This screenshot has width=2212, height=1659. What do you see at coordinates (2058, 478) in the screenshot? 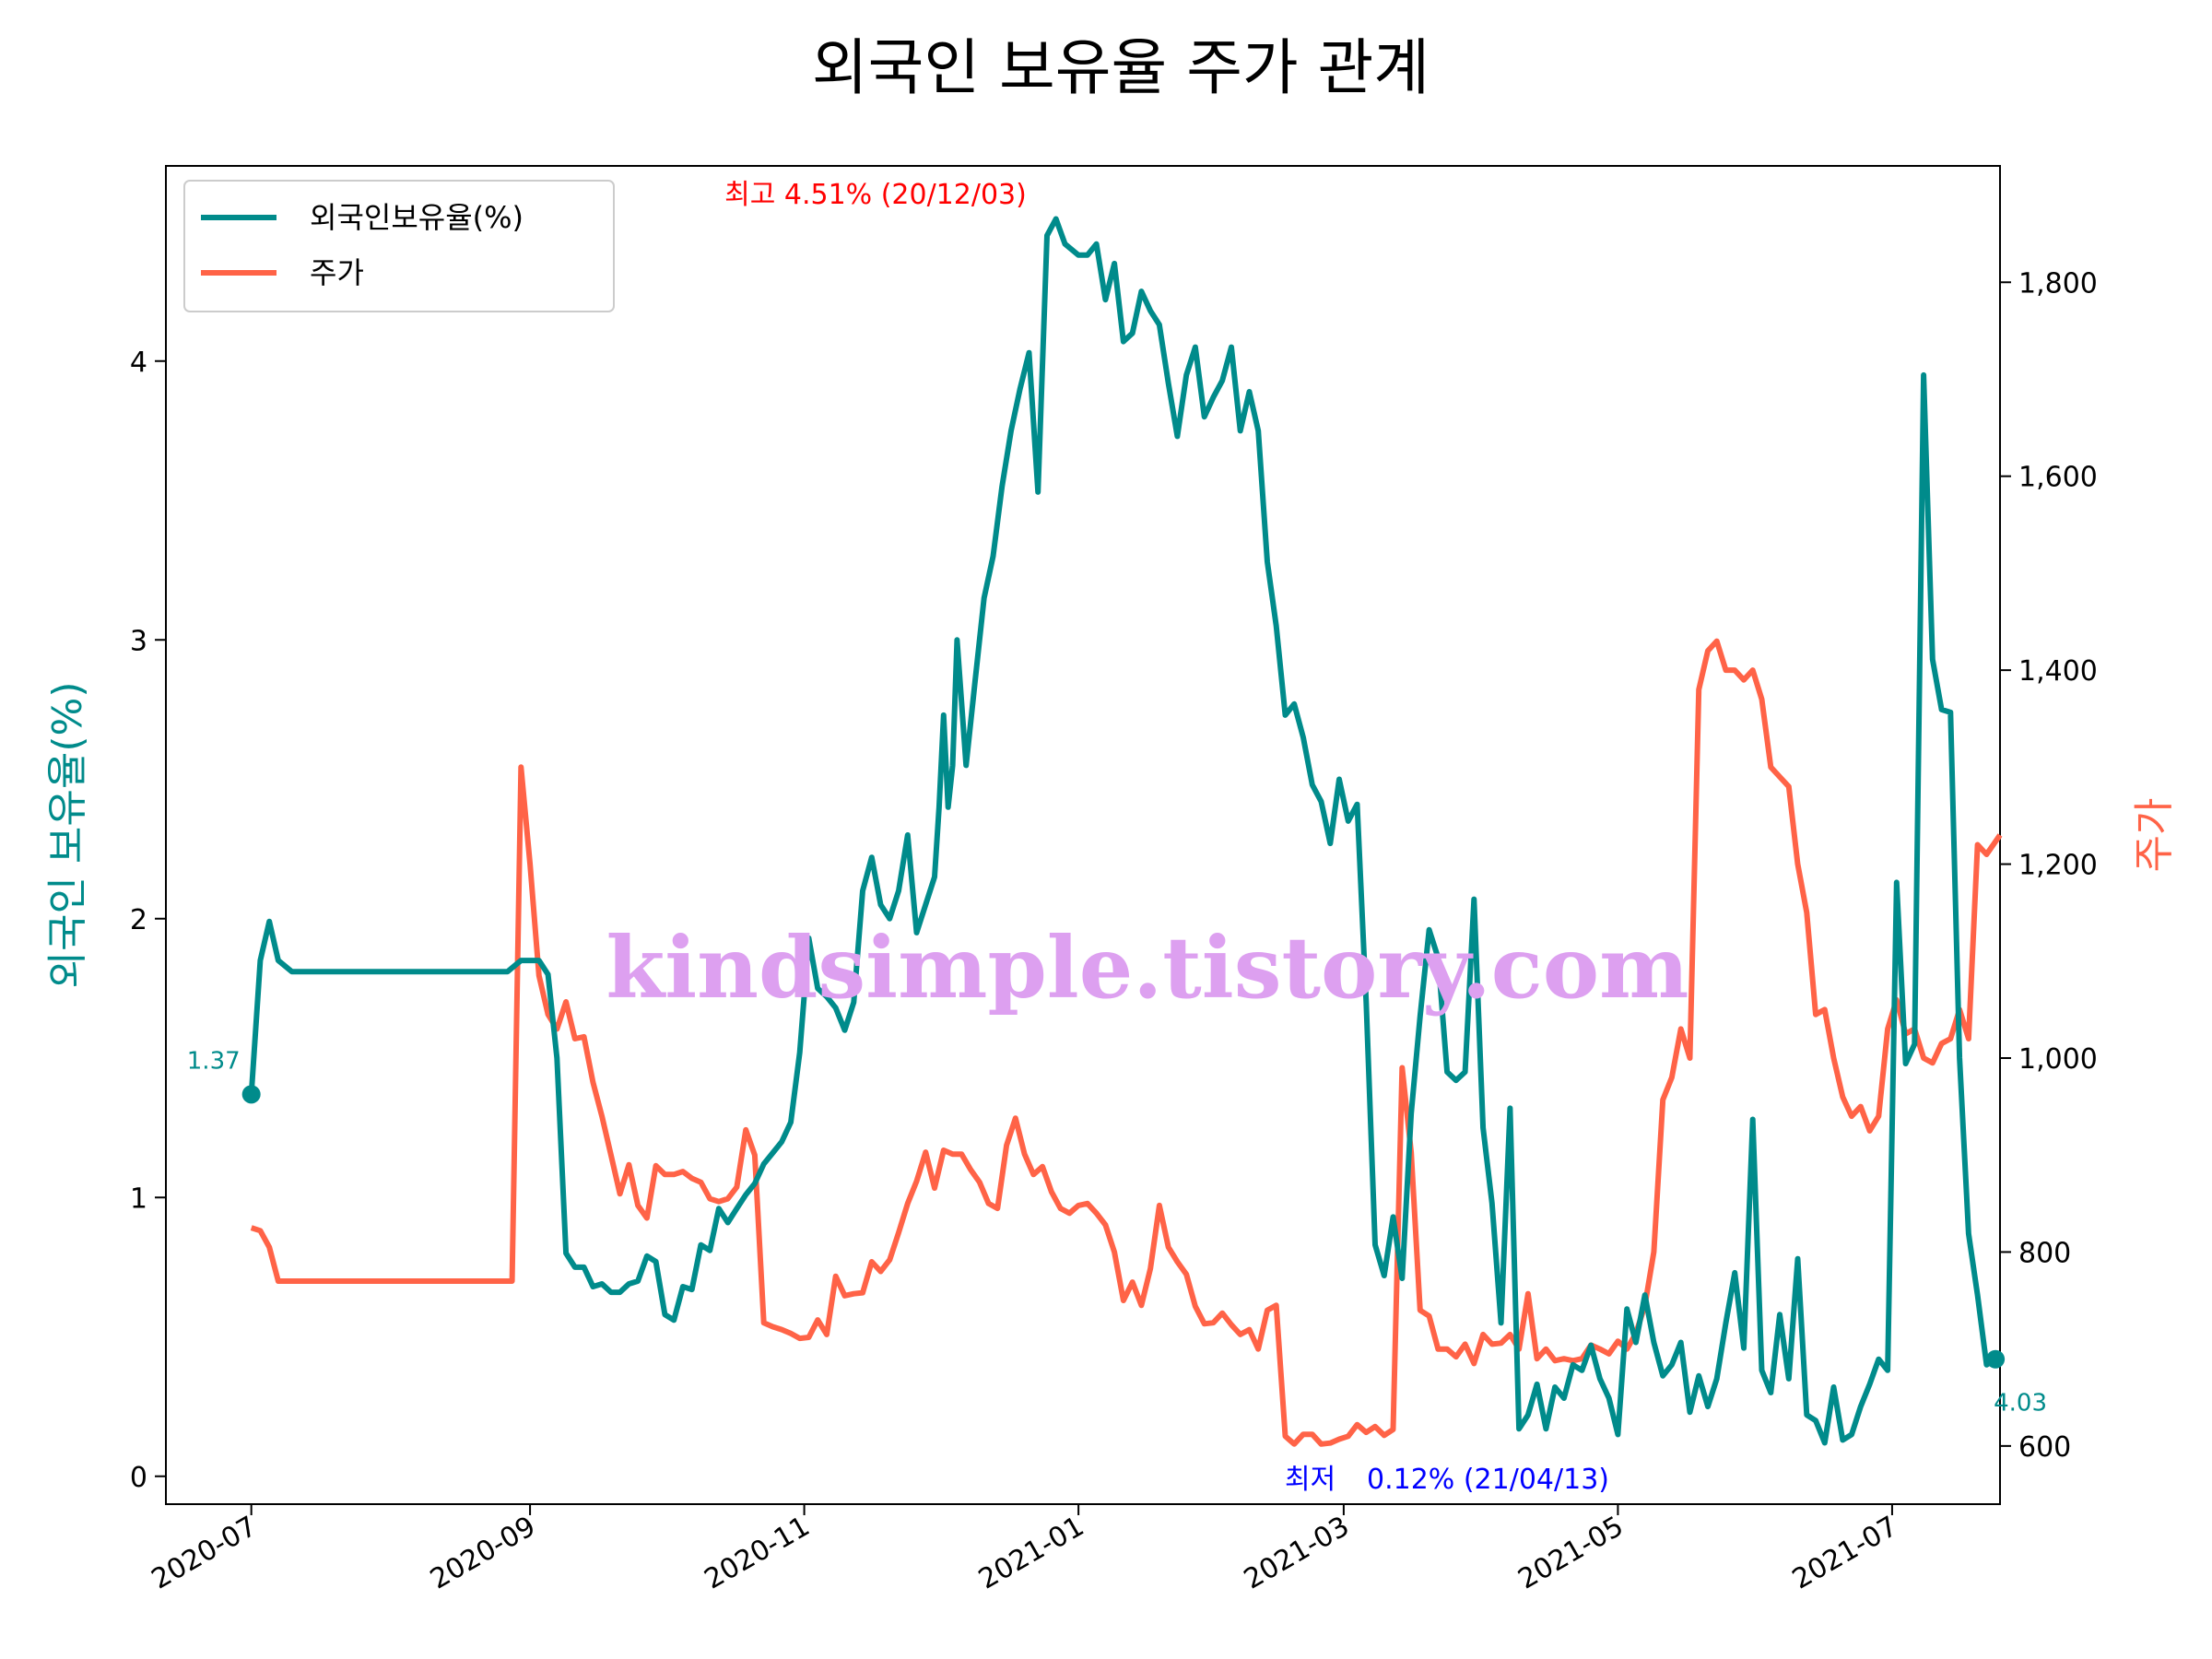
I see `y-right-tick-label: 1,600` at bounding box center [2058, 478].